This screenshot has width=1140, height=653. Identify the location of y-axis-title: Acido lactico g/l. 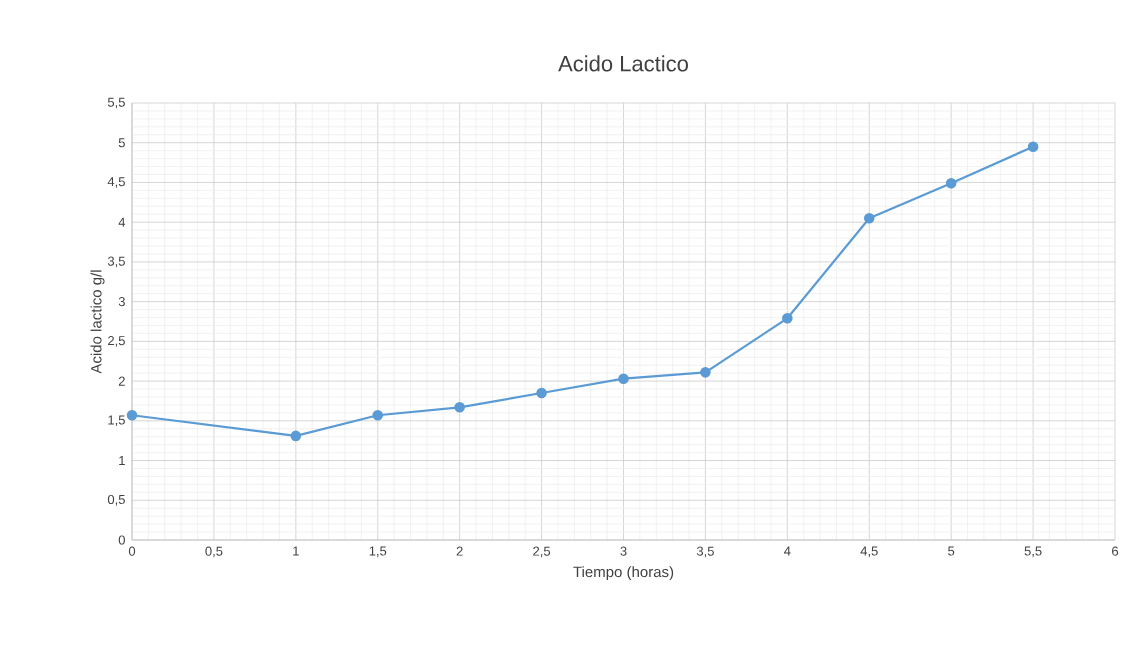
(97, 322).